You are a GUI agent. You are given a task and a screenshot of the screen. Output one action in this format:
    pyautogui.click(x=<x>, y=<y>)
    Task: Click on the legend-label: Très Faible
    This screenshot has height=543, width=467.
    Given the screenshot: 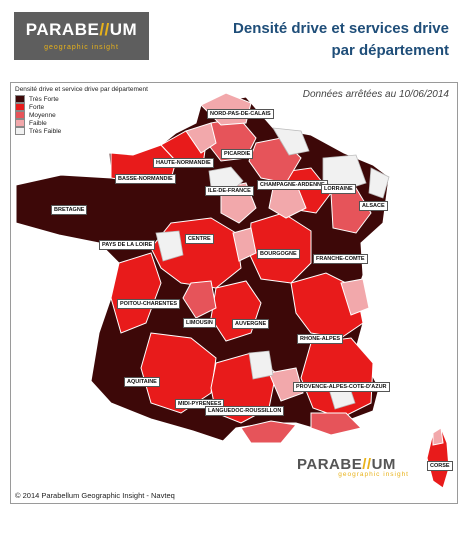 What is the action you would take?
    pyautogui.click(x=45, y=131)
    